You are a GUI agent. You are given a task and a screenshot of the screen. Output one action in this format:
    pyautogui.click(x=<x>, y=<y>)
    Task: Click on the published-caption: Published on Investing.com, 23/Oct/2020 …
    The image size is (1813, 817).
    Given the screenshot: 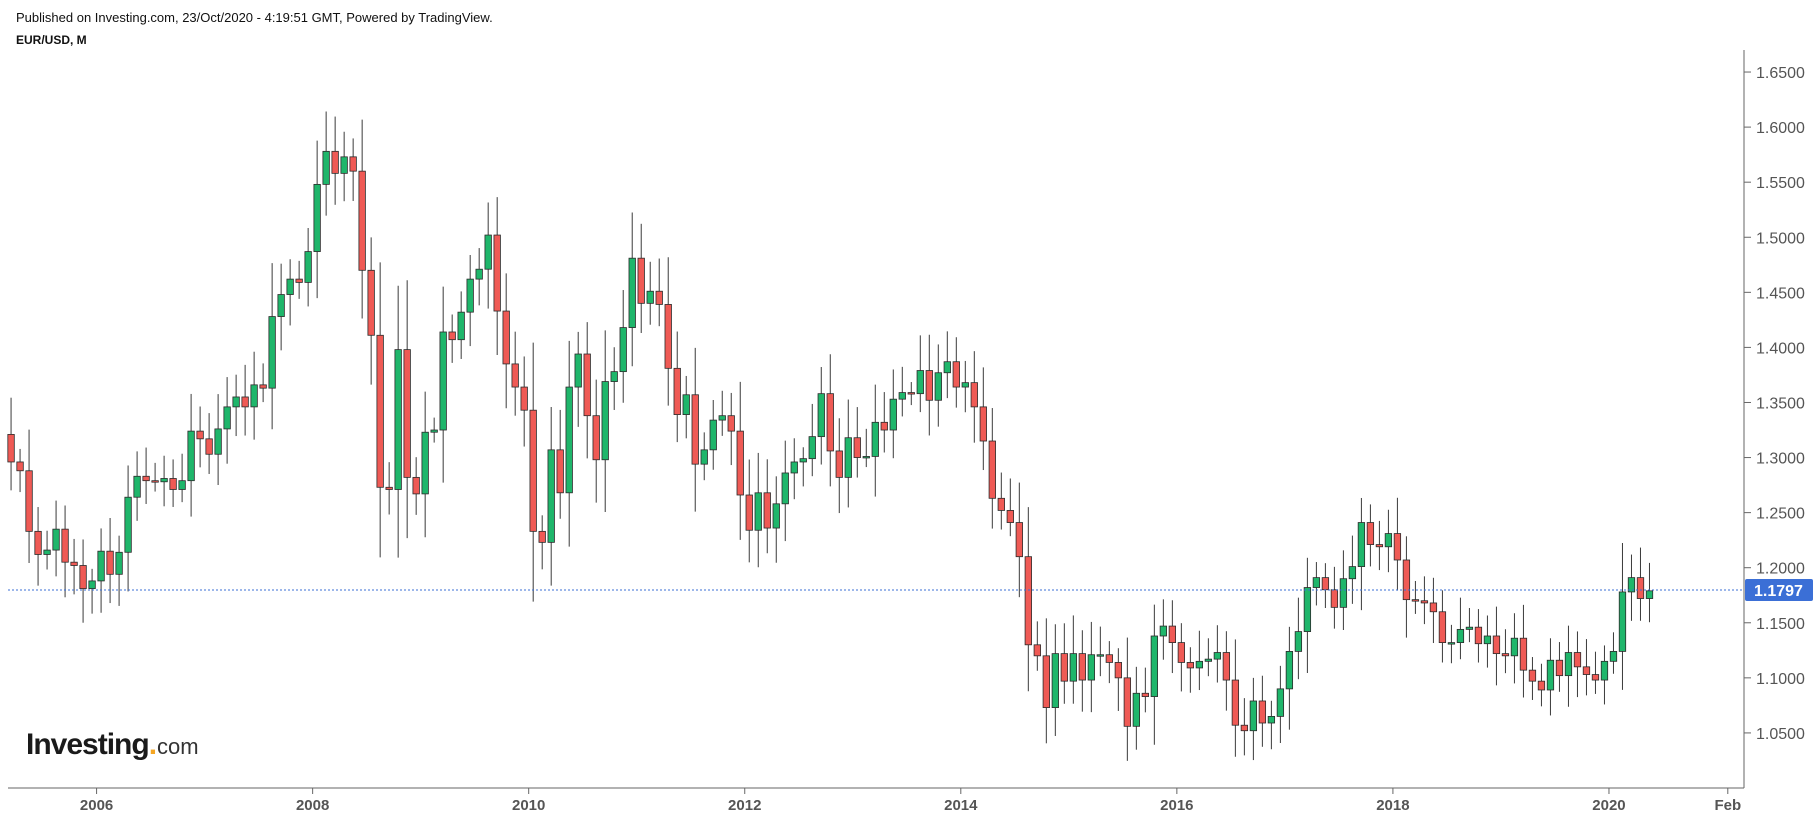 What is the action you would take?
    pyautogui.click(x=254, y=17)
    